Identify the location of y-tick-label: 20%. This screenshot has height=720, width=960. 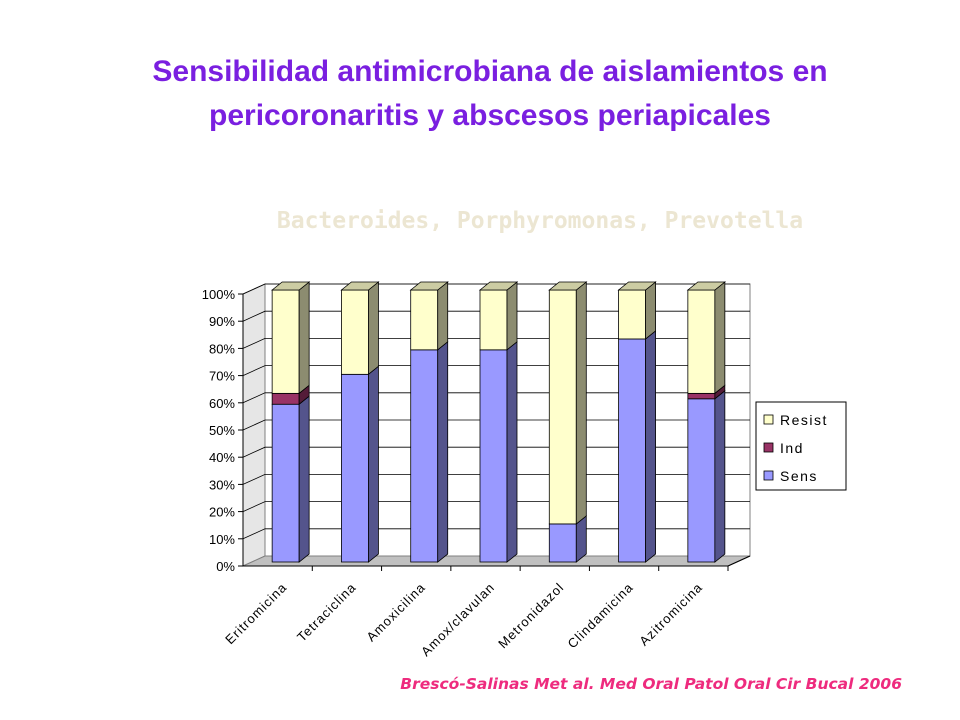
(222, 512).